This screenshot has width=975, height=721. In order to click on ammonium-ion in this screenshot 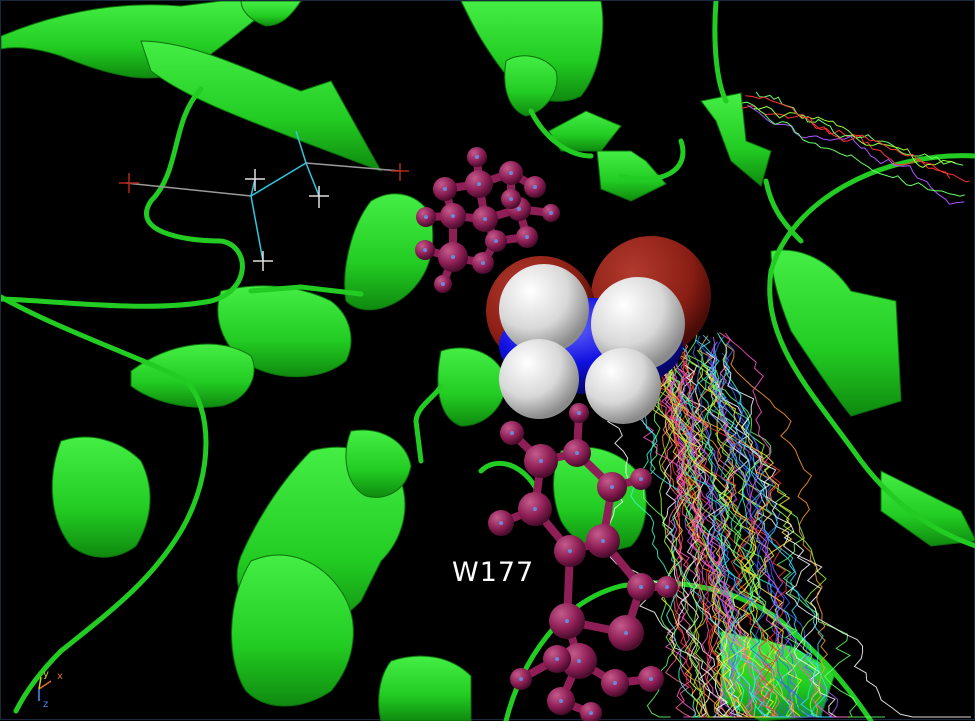, I will do `click(598, 330)`.